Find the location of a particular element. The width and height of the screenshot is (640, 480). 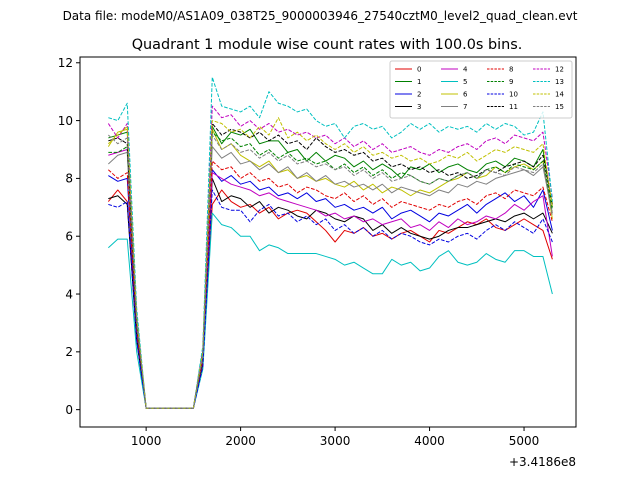

legend-label-7: 7 is located at coordinates (465, 107).